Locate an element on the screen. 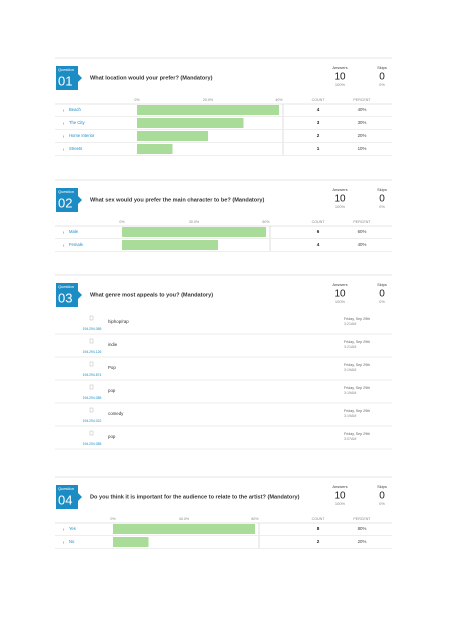 This screenshot has width=452, height=640. option-label: No is located at coordinates (72, 541).